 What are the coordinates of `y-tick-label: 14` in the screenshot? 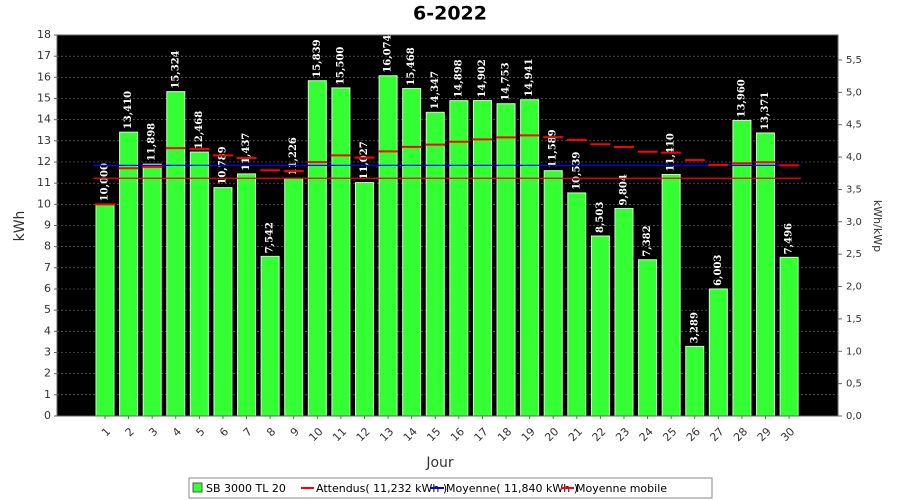 It's located at (44, 119).